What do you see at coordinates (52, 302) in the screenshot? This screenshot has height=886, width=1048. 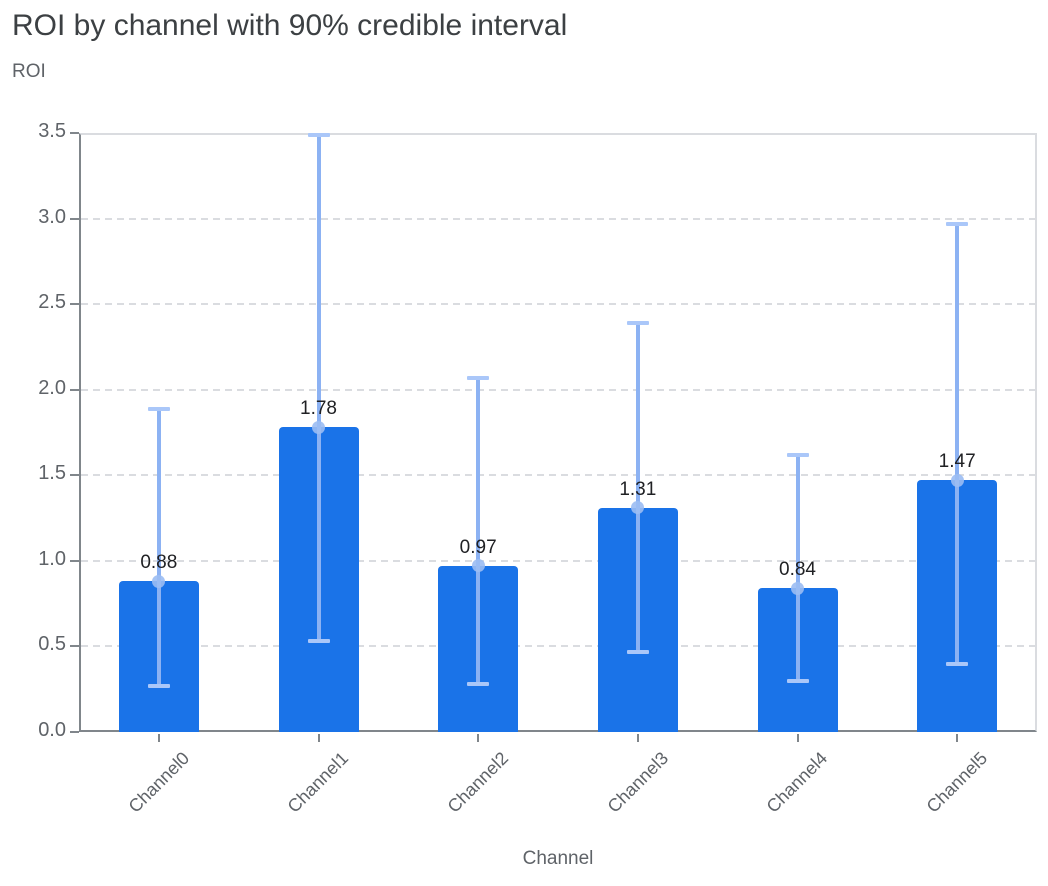 I see `y-tick-label: 2.5` at bounding box center [52, 302].